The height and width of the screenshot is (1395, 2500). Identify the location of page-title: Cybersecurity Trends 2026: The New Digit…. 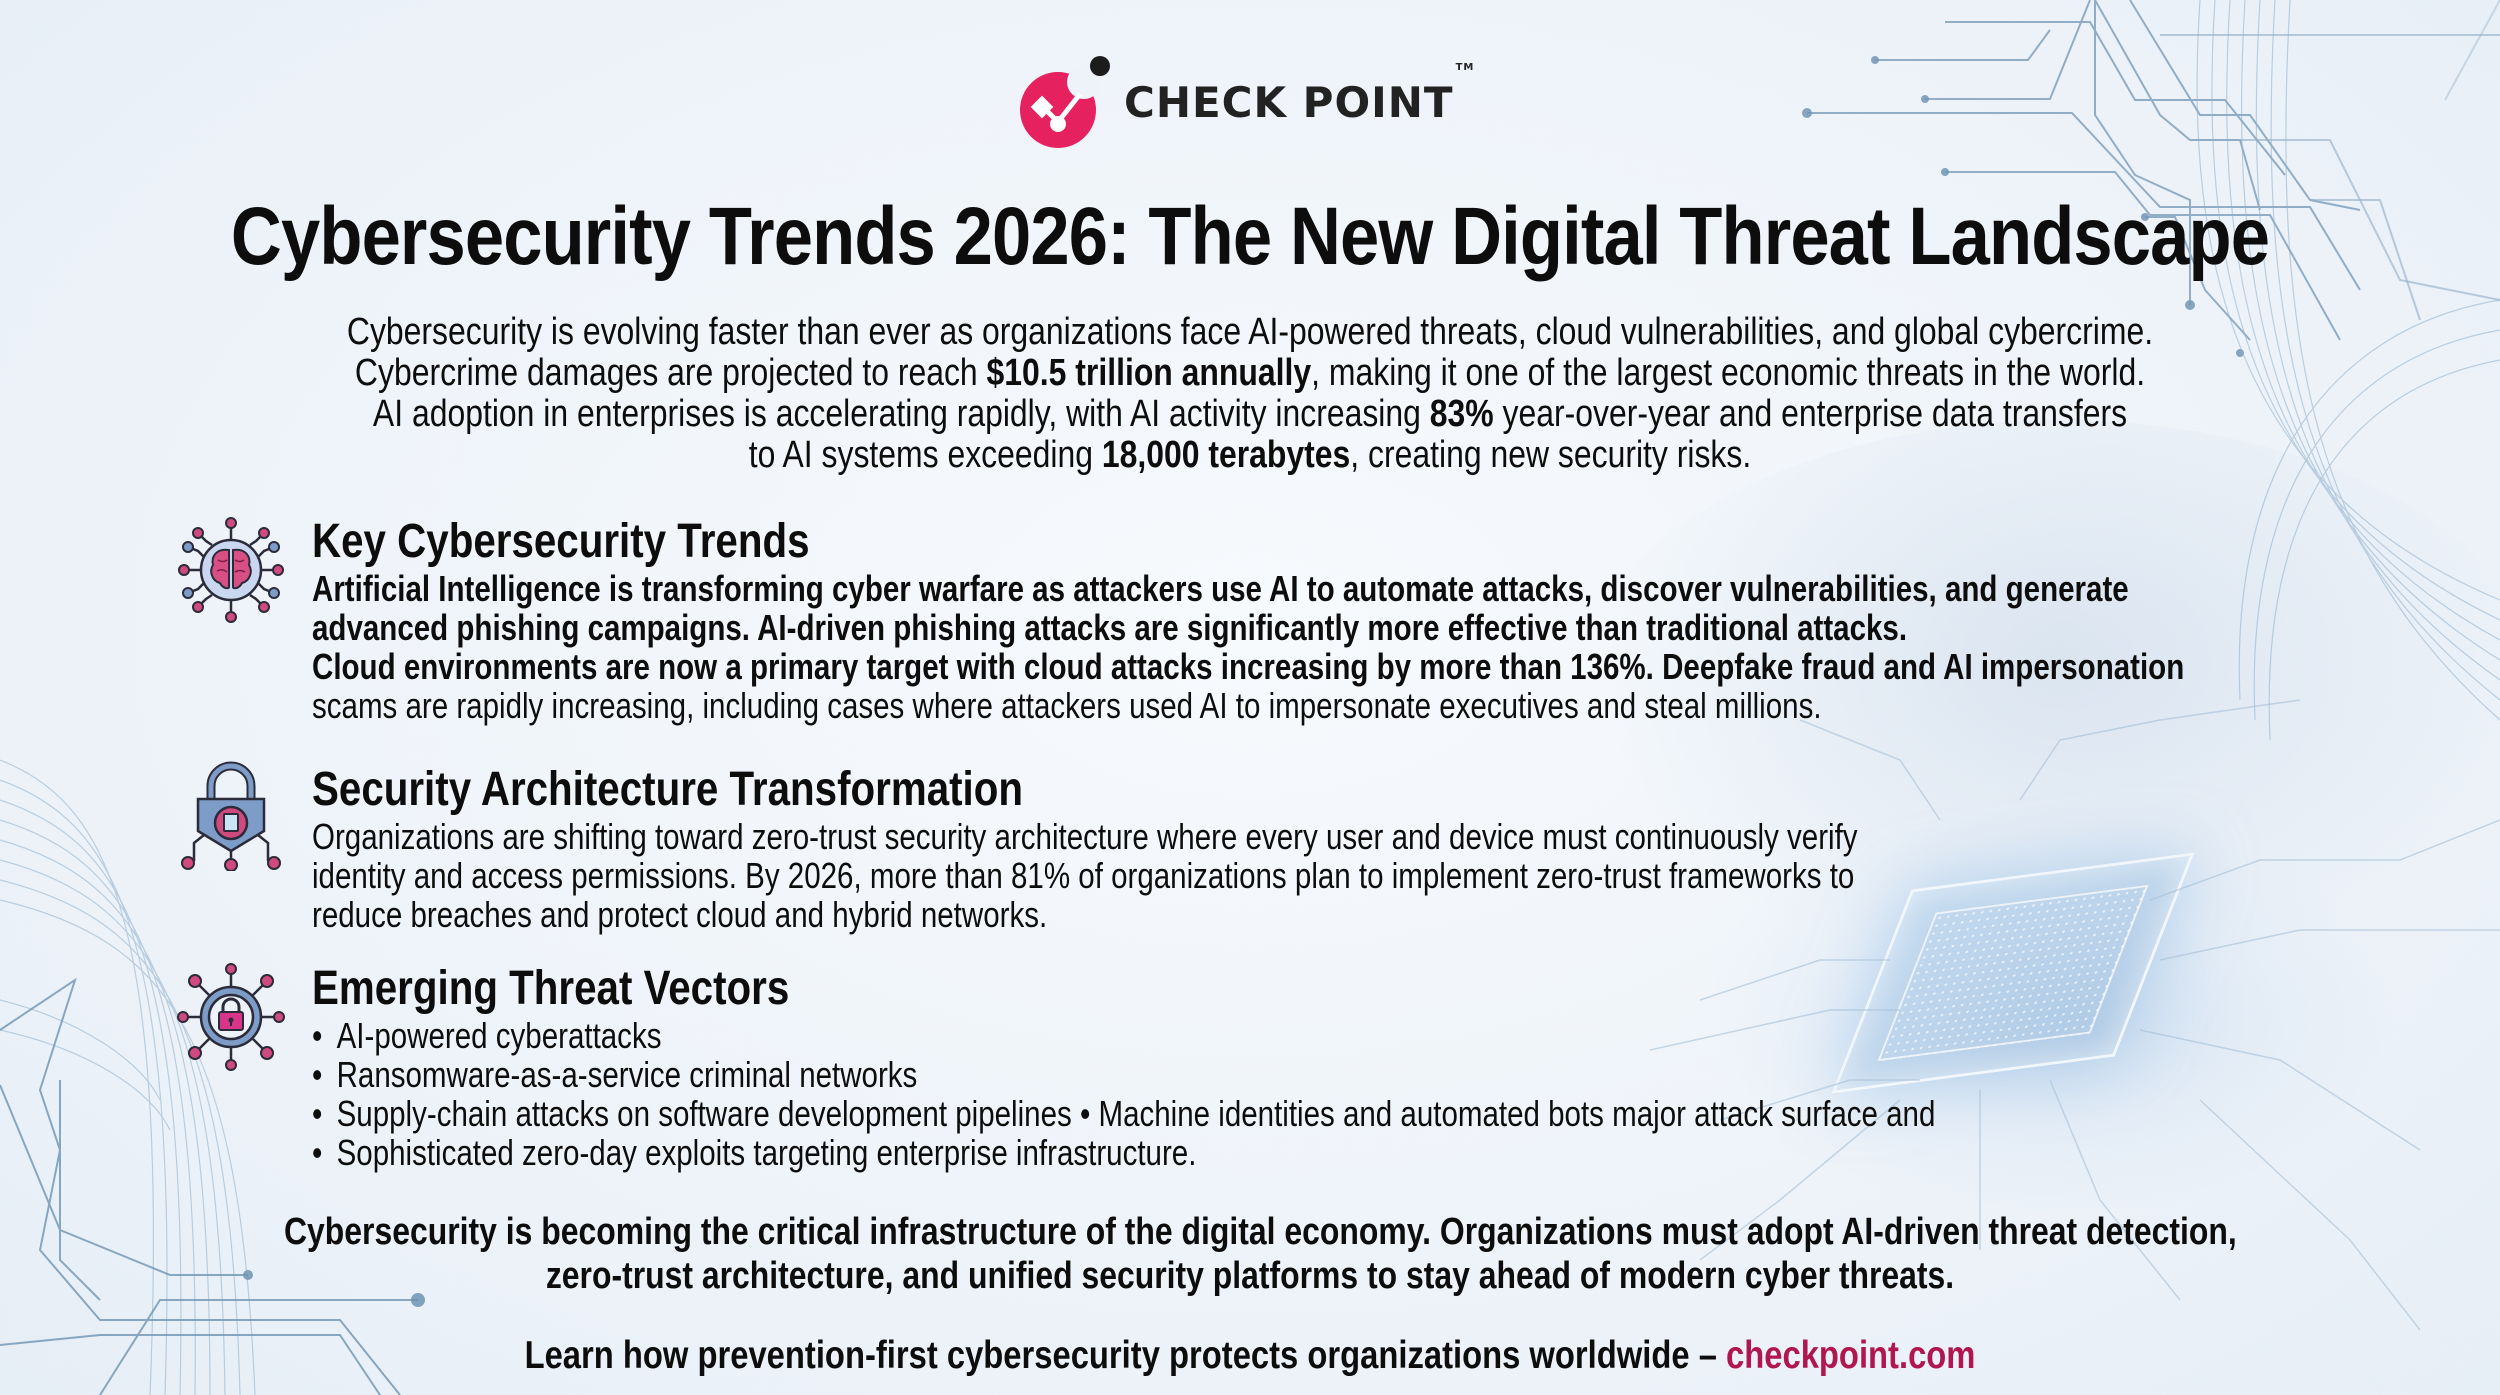
(1250, 236).